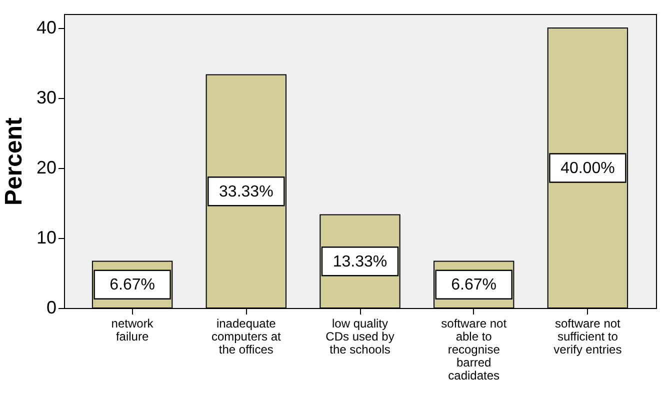 This screenshot has height=402, width=664. What do you see at coordinates (14, 161) in the screenshot?
I see `y-axis-title: Percent` at bounding box center [14, 161].